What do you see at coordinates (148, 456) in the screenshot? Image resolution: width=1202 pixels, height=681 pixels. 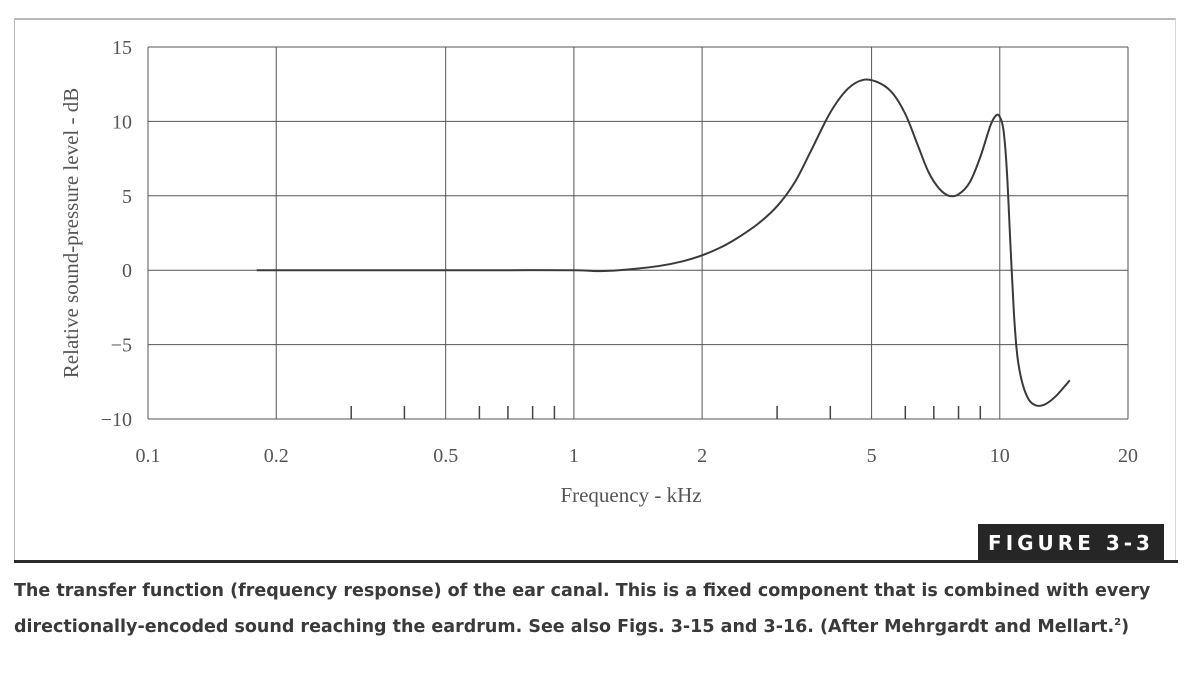 I see `x-tick-label: 0.1` at bounding box center [148, 456].